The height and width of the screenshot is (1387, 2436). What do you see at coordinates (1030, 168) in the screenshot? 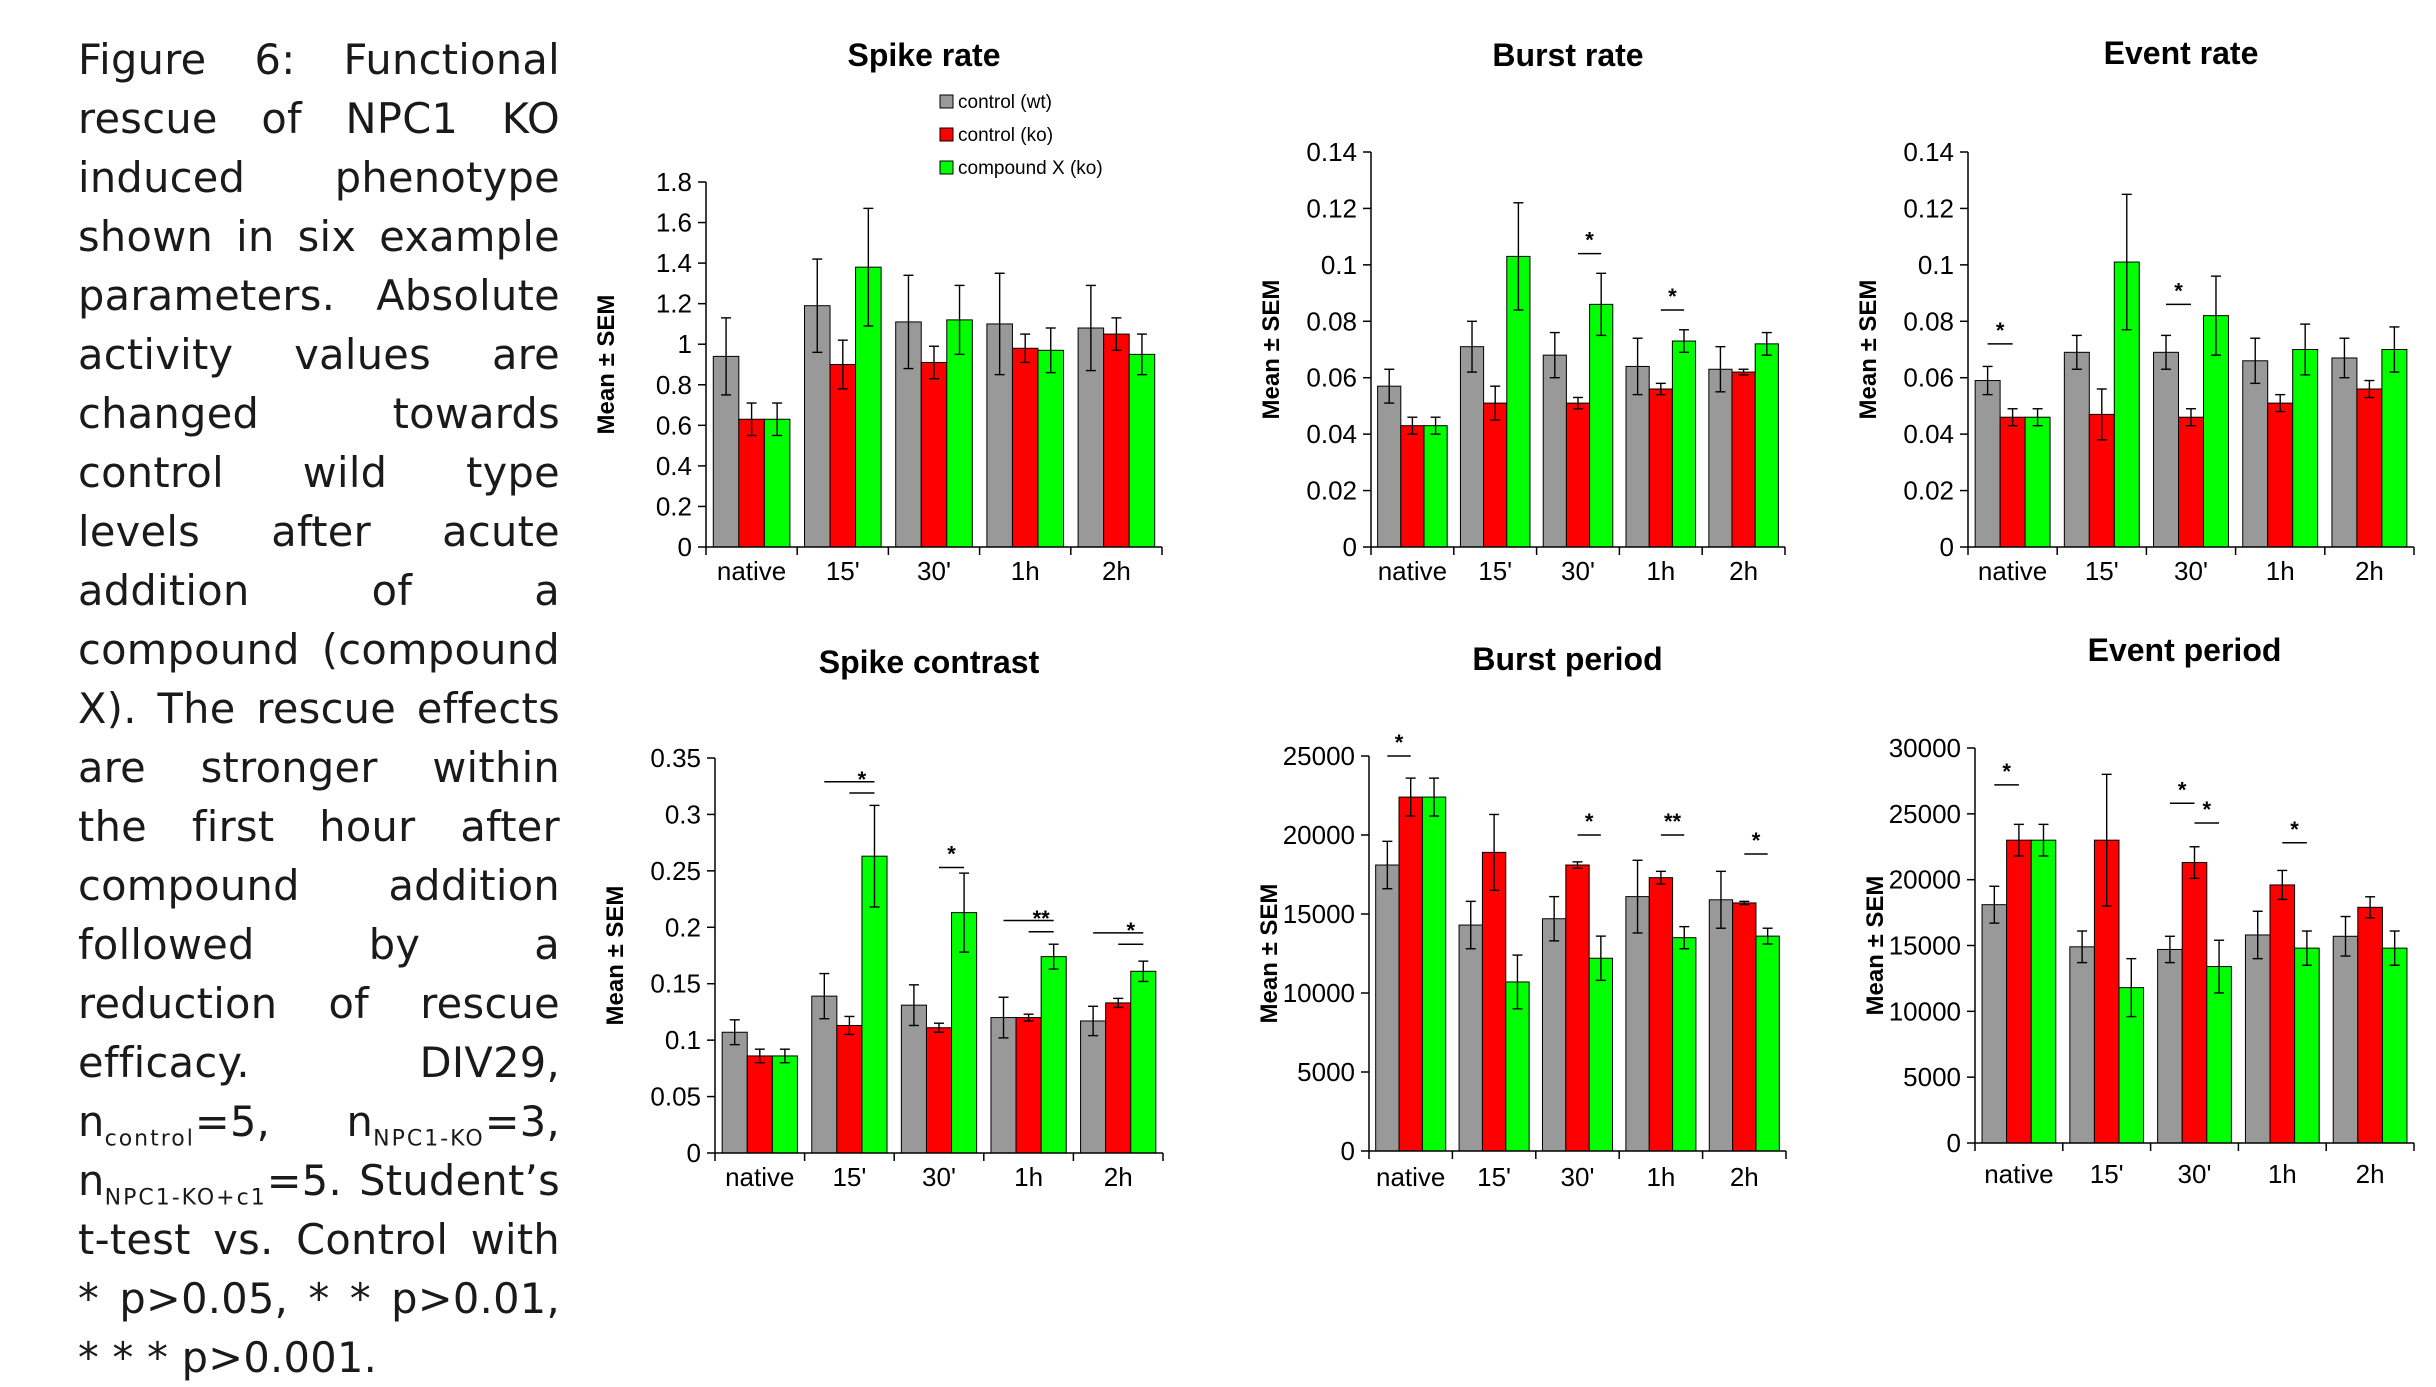
I see `legend-label: compound X (ko)` at bounding box center [1030, 168].